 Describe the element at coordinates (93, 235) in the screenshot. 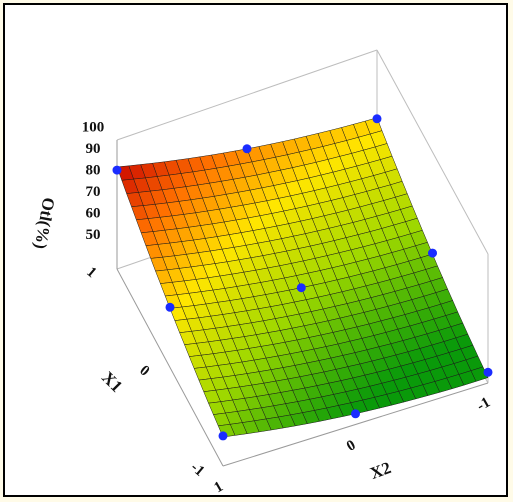

I see `z-tick-label: 50` at that location.